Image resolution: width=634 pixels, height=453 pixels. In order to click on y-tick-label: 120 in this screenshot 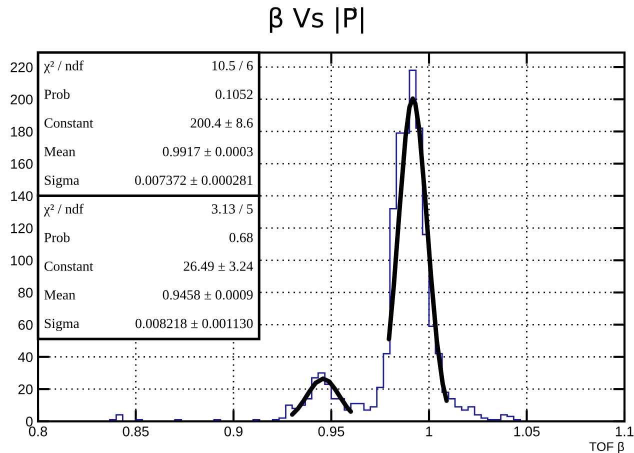, I will do `click(22, 228)`.